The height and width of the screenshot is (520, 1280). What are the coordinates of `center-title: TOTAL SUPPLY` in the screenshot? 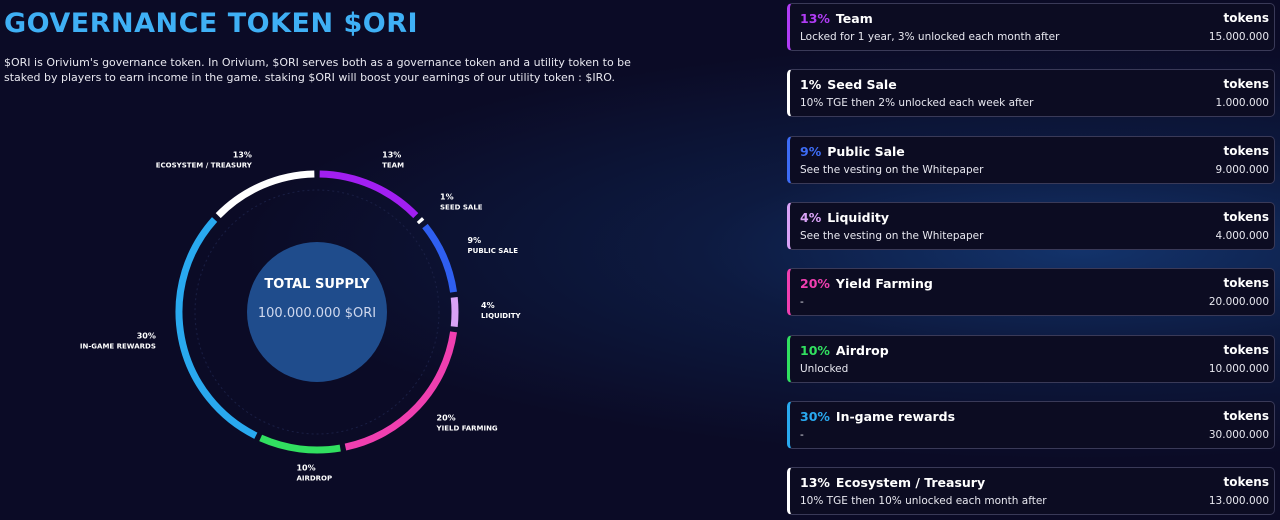 It's located at (317, 284).